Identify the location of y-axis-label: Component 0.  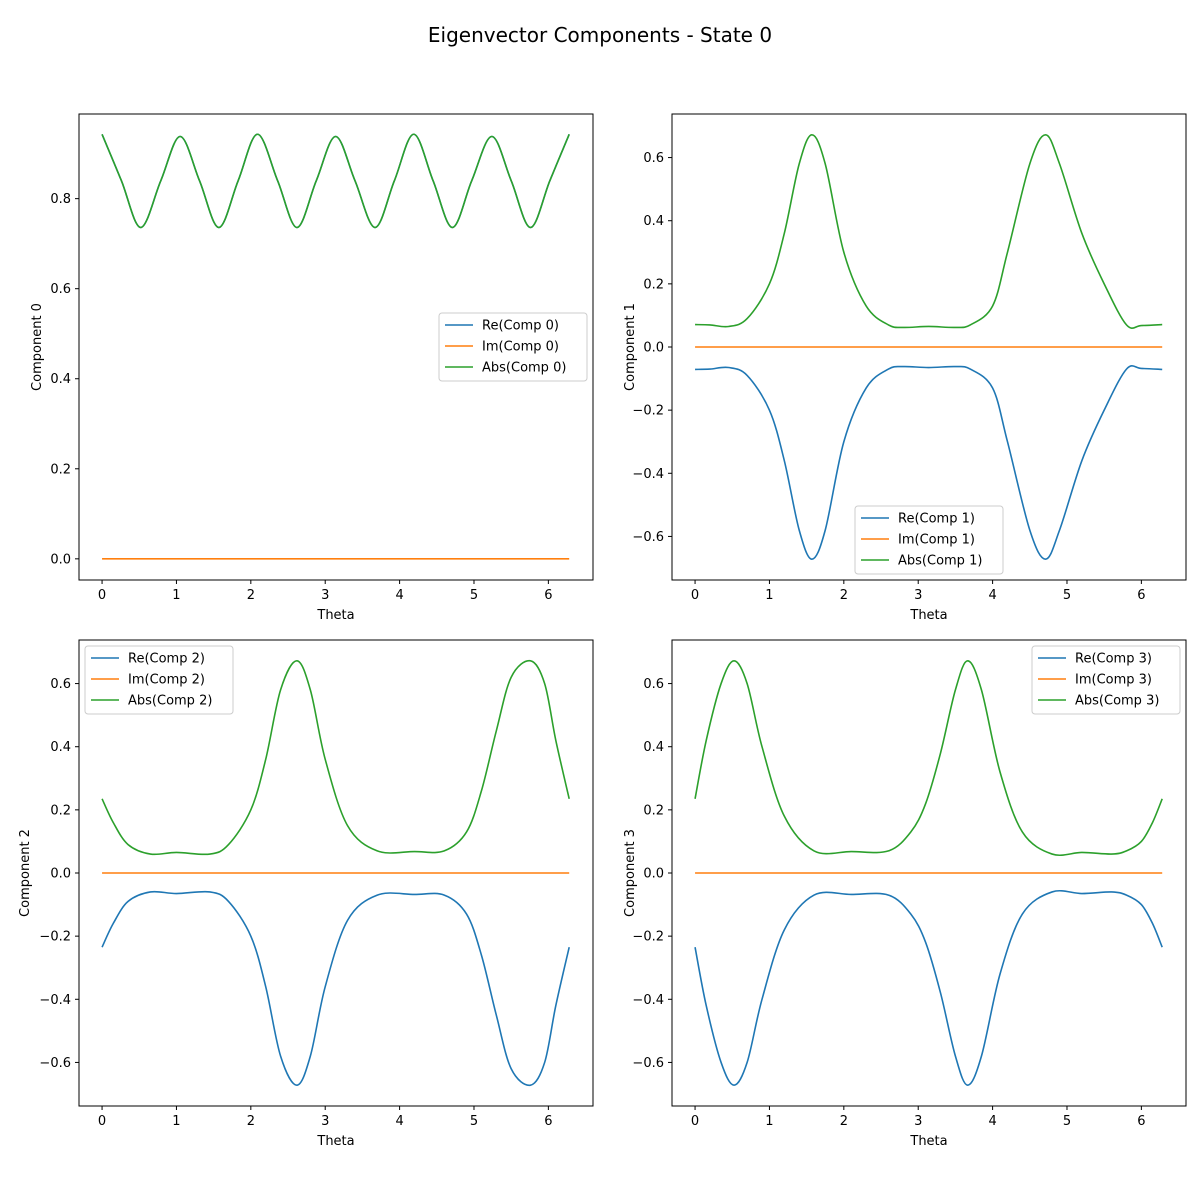
(37, 347).